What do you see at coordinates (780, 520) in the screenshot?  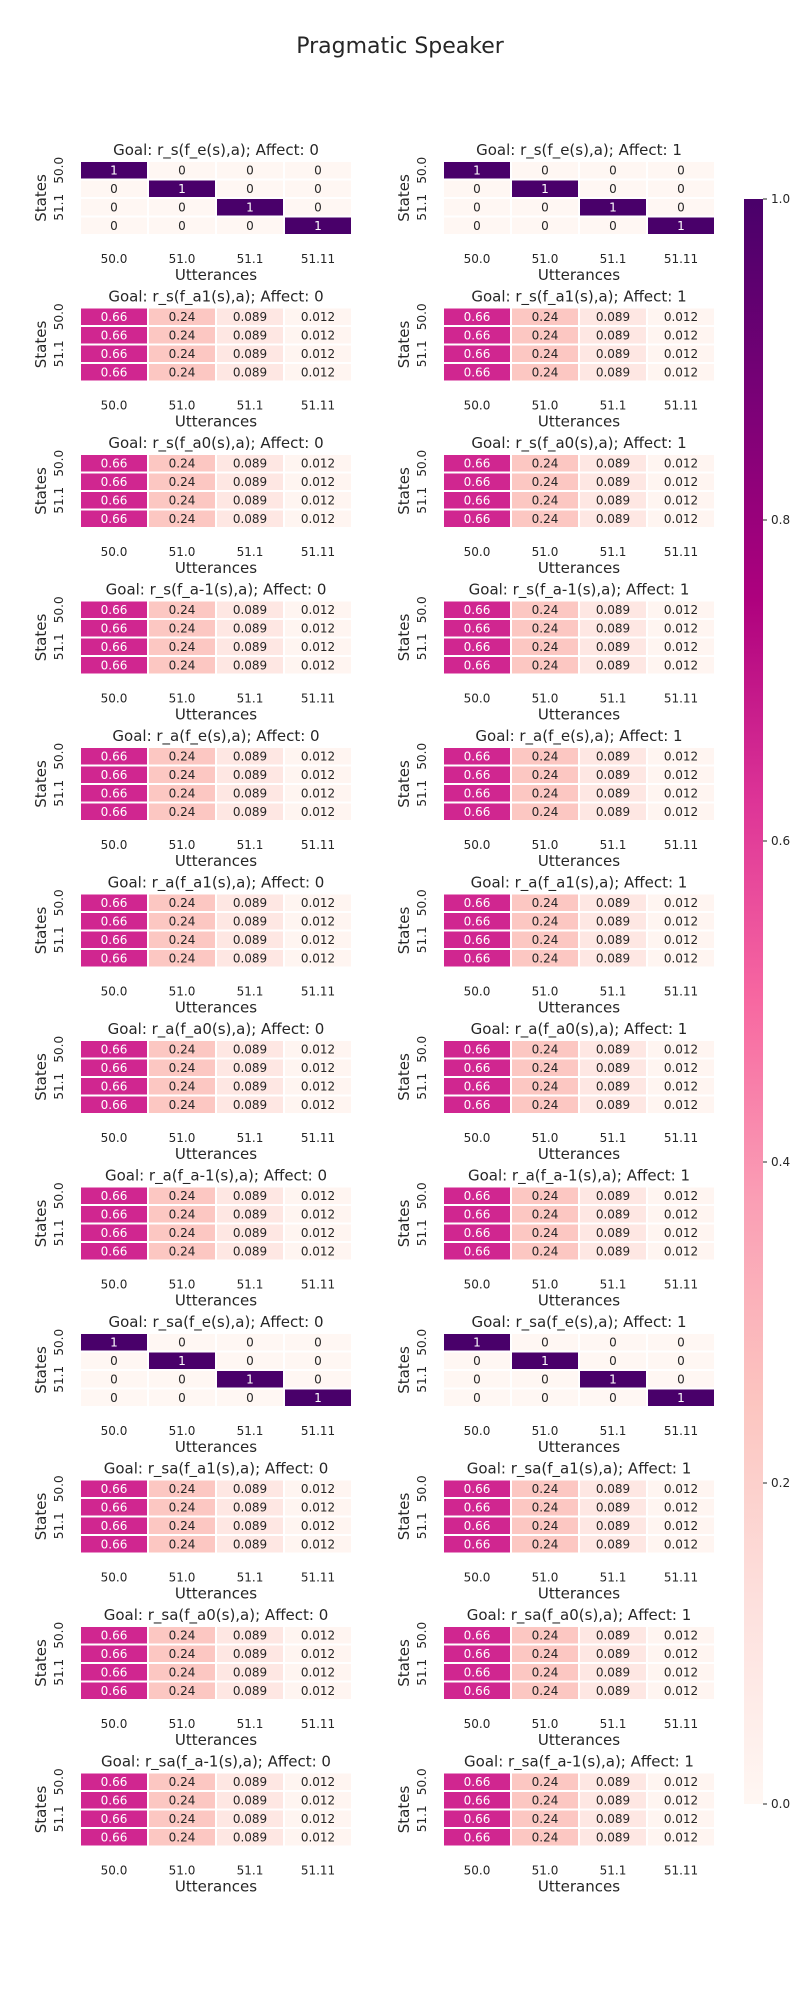 I see `colorbar-tick-label: 0.8` at bounding box center [780, 520].